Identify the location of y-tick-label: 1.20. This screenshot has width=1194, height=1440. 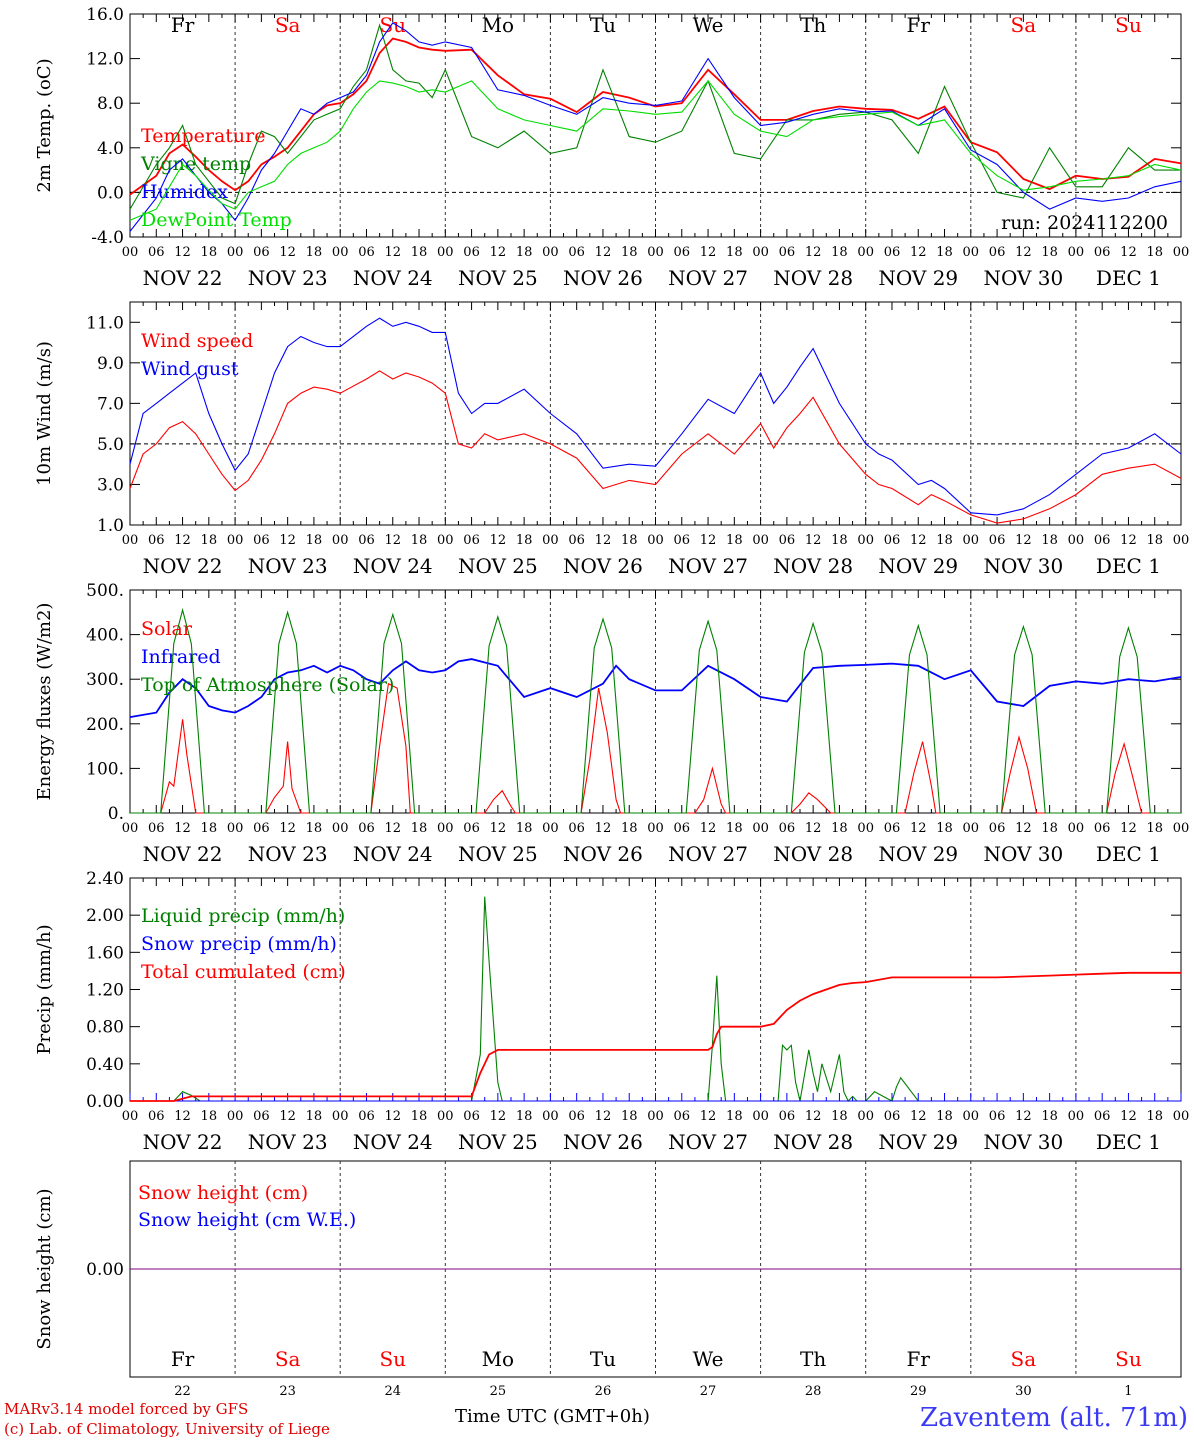
(105, 991).